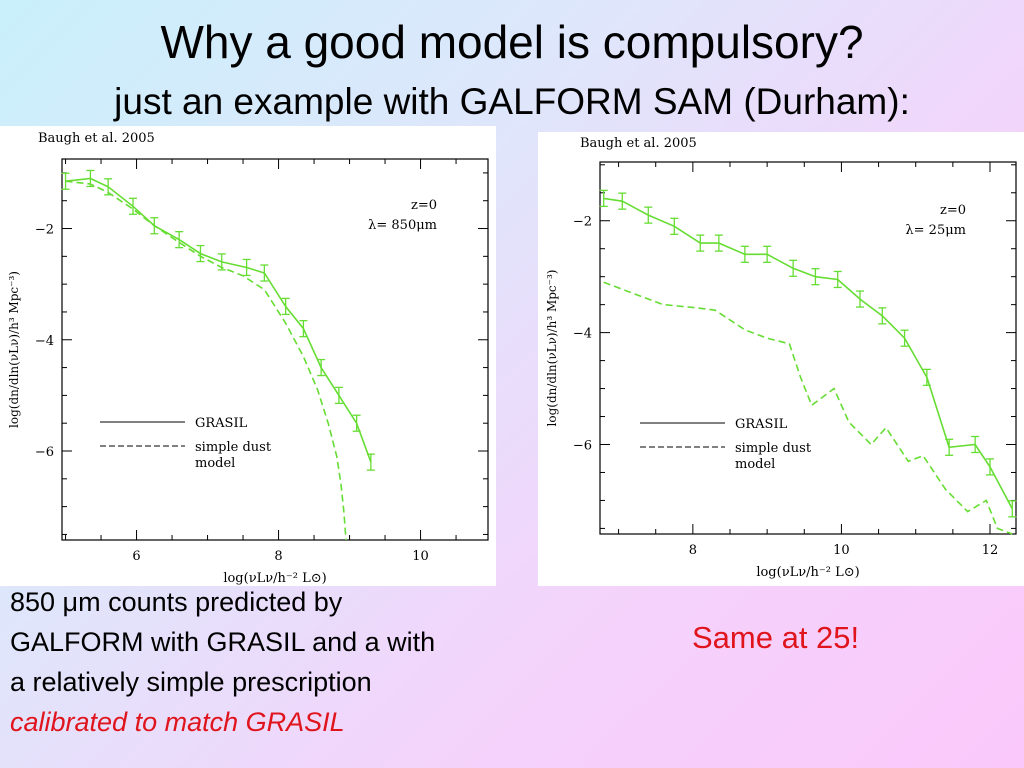  Describe the element at coordinates (136, 556) in the screenshot. I see `x-tick-label: 6` at that location.